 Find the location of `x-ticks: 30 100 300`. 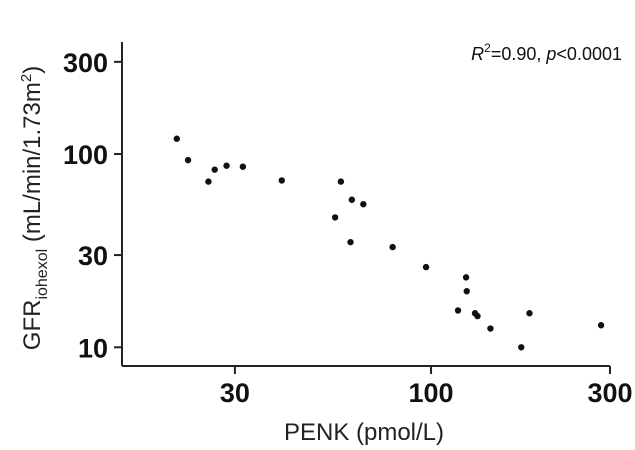

x-ticks: 30 100 300 is located at coordinates (426, 387).